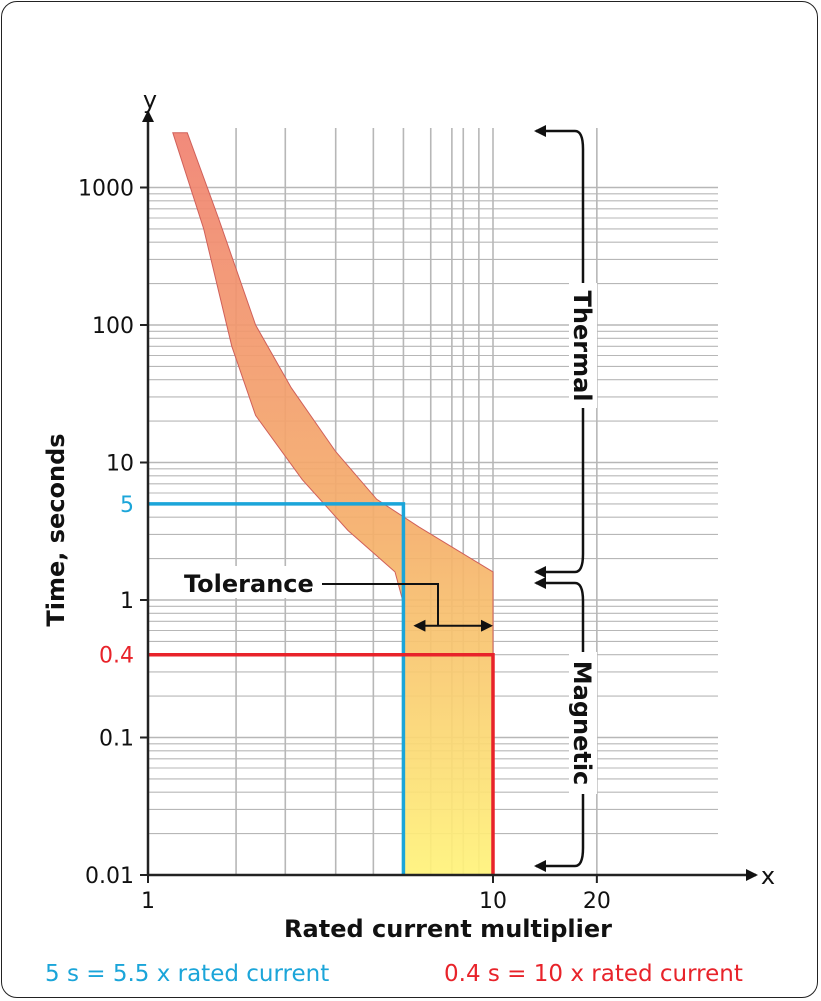 This screenshot has height=1001, width=821. I want to click on x-tick-label: 20, so click(597, 901).